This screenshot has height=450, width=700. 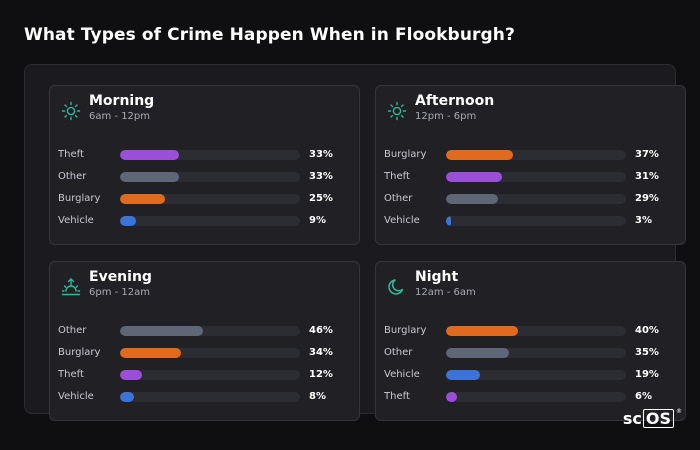 I want to click on crime-row: Burglary 34%, so click(x=204, y=357).